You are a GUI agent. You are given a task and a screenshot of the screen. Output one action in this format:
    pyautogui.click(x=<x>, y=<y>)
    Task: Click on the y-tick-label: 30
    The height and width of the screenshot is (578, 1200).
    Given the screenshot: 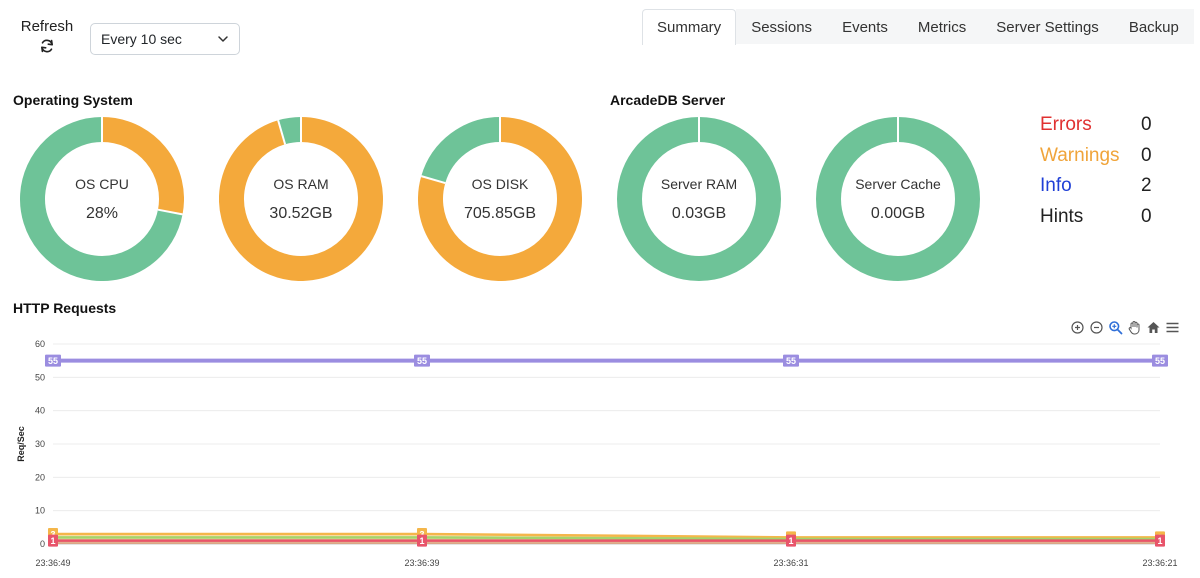 What is the action you would take?
    pyautogui.click(x=40, y=444)
    